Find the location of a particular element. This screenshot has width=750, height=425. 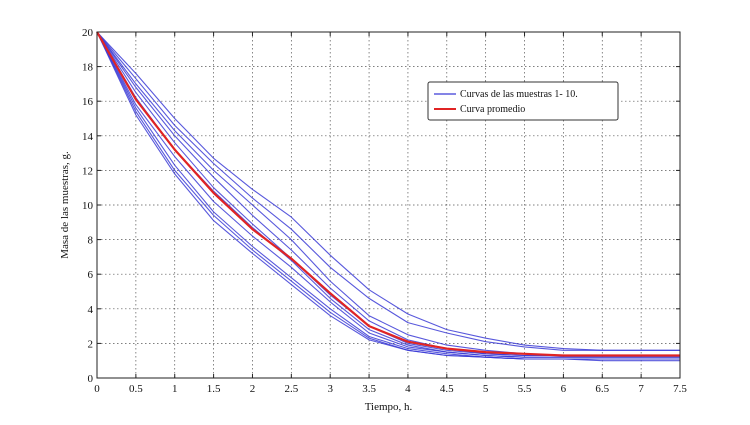

x-axis-title: Tiempo, h. is located at coordinates (389, 407).